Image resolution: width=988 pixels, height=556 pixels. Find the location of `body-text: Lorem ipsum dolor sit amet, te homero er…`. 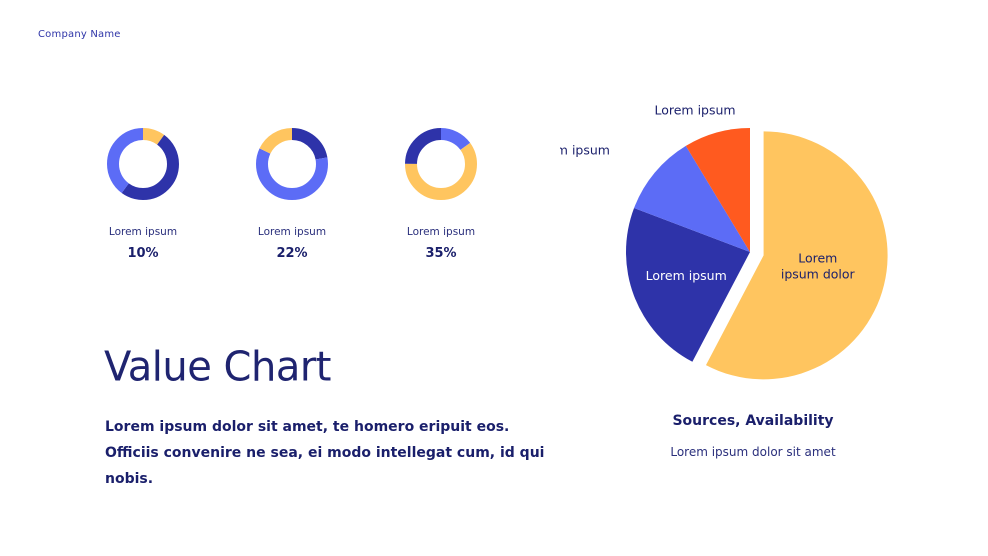

body-text: Lorem ipsum dolor sit amet, te homero er… is located at coordinates (325, 453).